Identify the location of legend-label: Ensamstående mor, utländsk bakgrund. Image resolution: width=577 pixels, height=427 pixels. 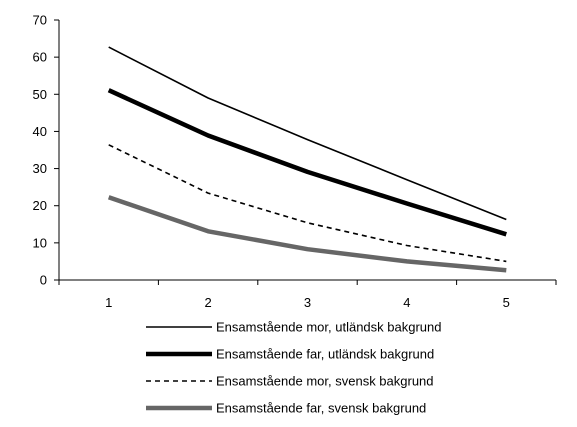
(328, 327).